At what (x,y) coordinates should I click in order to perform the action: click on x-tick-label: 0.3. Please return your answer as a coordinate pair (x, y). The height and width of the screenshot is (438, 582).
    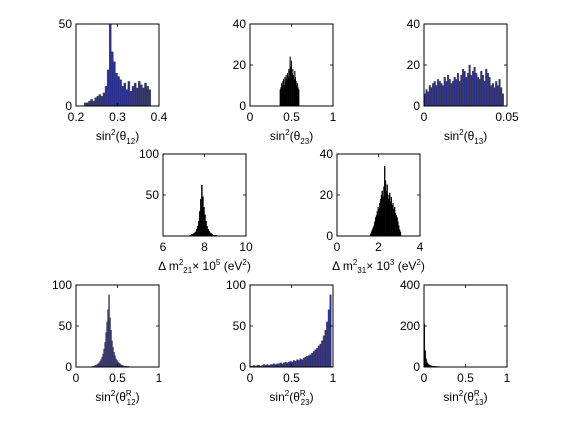
    Looking at the image, I should click on (117, 117).